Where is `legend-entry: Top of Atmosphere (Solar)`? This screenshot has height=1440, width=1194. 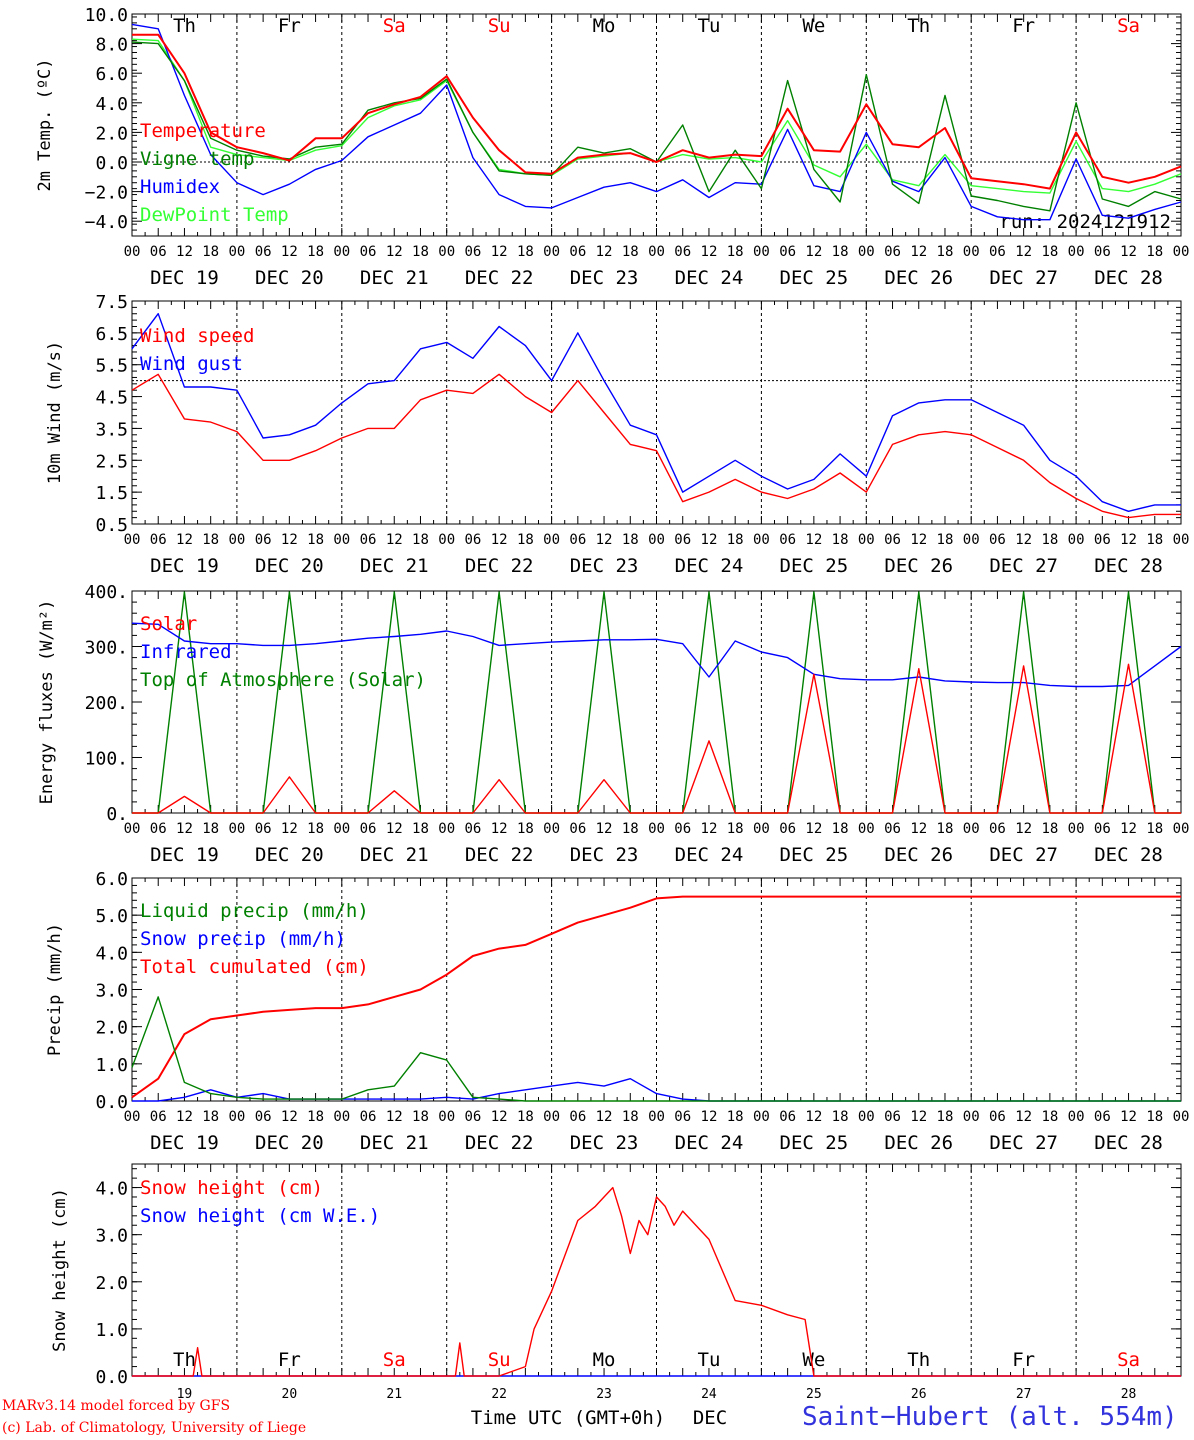 legend-entry: Top of Atmosphere (Solar) is located at coordinates (283, 680).